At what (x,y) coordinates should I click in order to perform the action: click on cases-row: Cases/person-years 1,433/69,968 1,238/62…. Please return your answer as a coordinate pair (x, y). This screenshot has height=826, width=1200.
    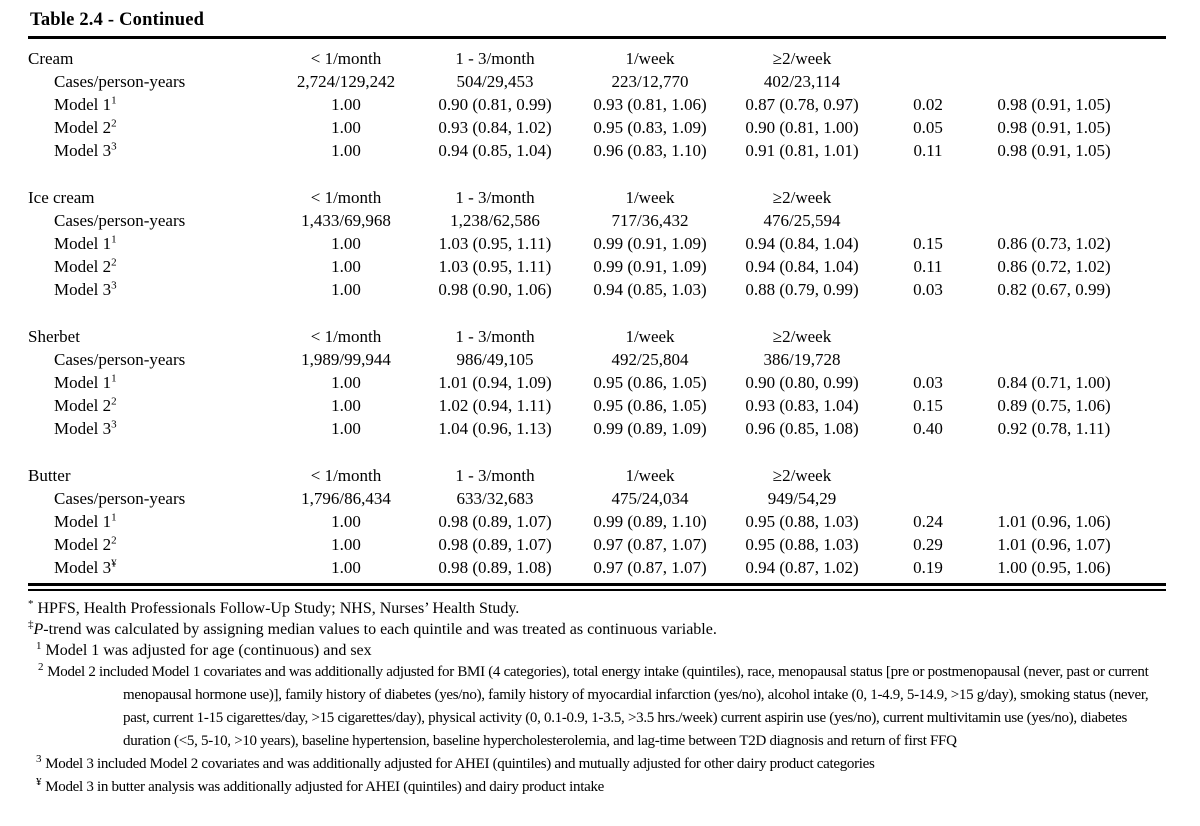
    Looking at the image, I should click on (596, 220).